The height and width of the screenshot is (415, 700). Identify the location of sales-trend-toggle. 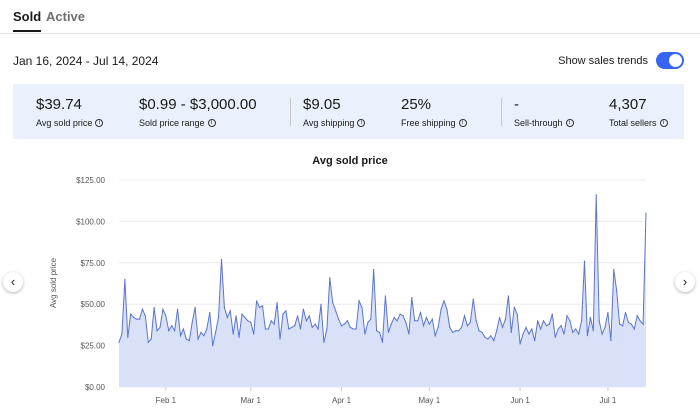
(670, 60).